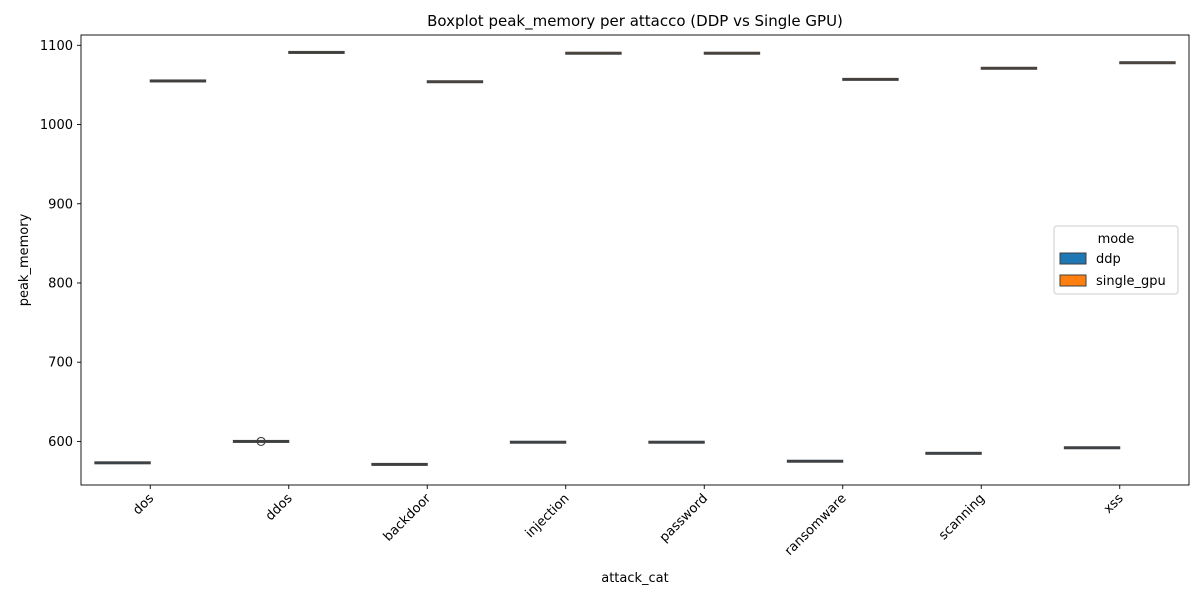 Image resolution: width=1200 pixels, height=600 pixels. Describe the element at coordinates (279, 507) in the screenshot. I see `x-tick-label-ddos: ddos` at that location.